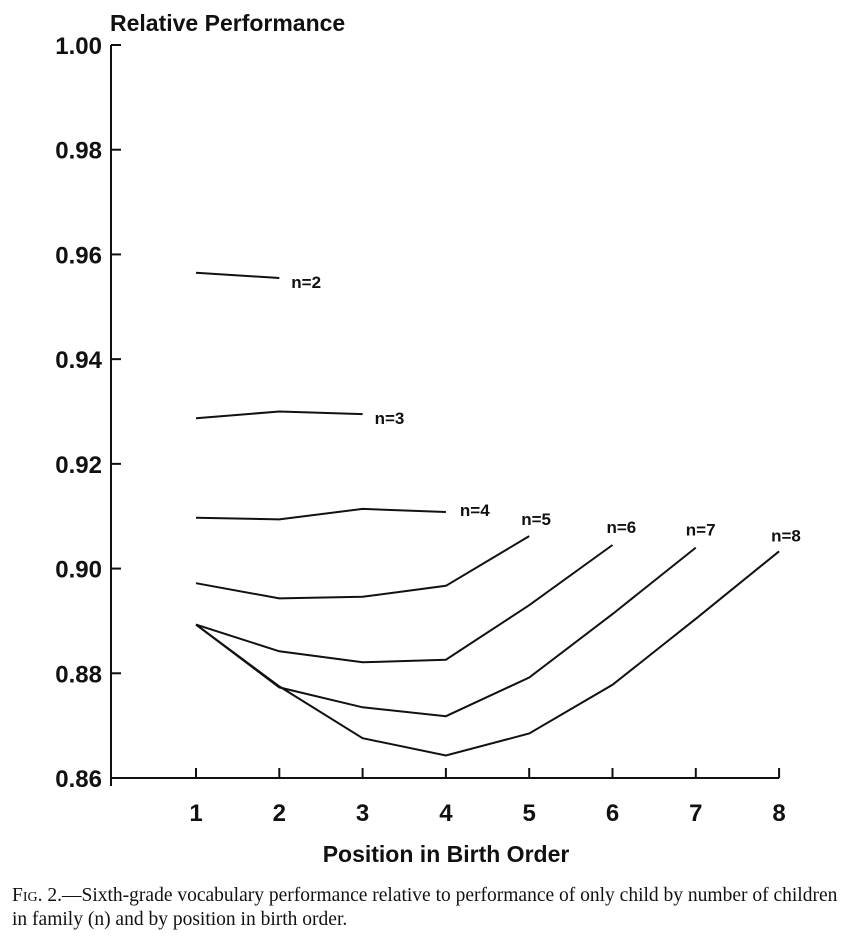  I want to click on caption-lead: Fig. 2., so click(37, 895).